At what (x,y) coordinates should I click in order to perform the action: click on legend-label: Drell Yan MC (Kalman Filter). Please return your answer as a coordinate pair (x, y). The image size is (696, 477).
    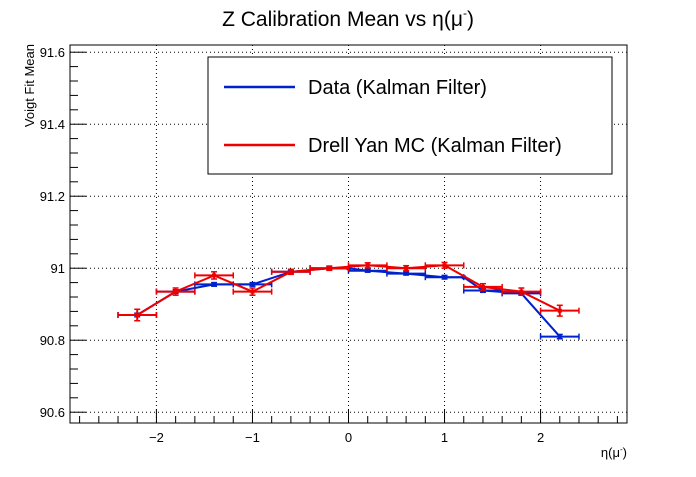
    Looking at the image, I should click on (435, 146).